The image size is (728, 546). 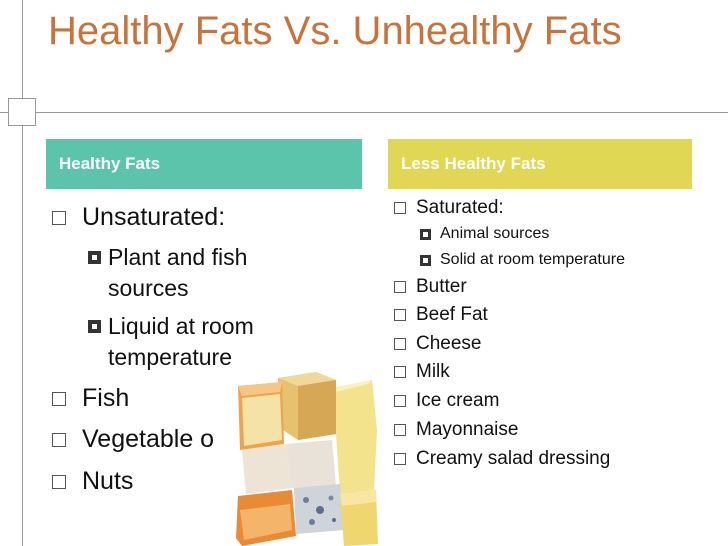 I want to click on decorative-corner-square, so click(x=22, y=112).